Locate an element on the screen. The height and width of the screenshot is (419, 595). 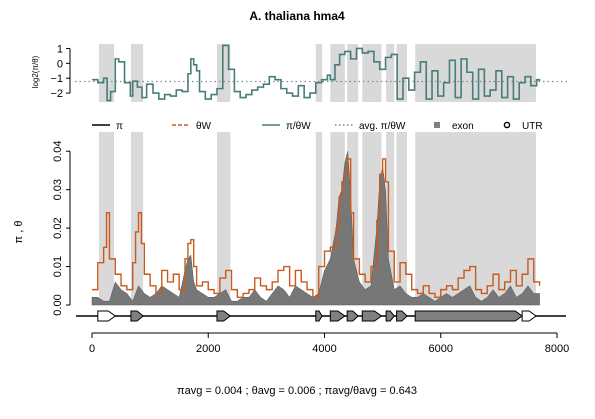
main-y-tick-label: 0.04 is located at coordinates (58, 151).